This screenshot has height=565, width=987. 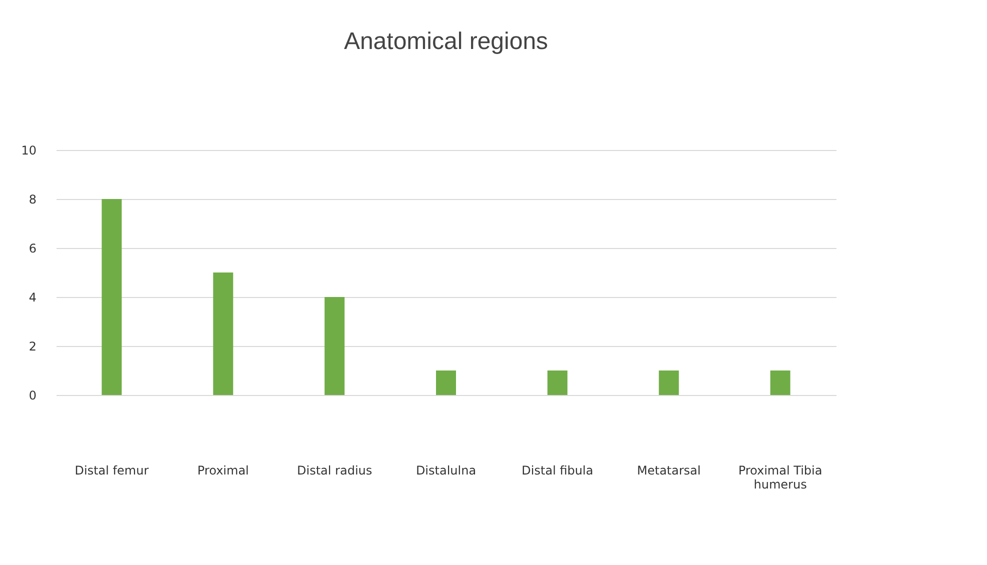 I want to click on y-tick-label: 8, so click(x=32, y=199).